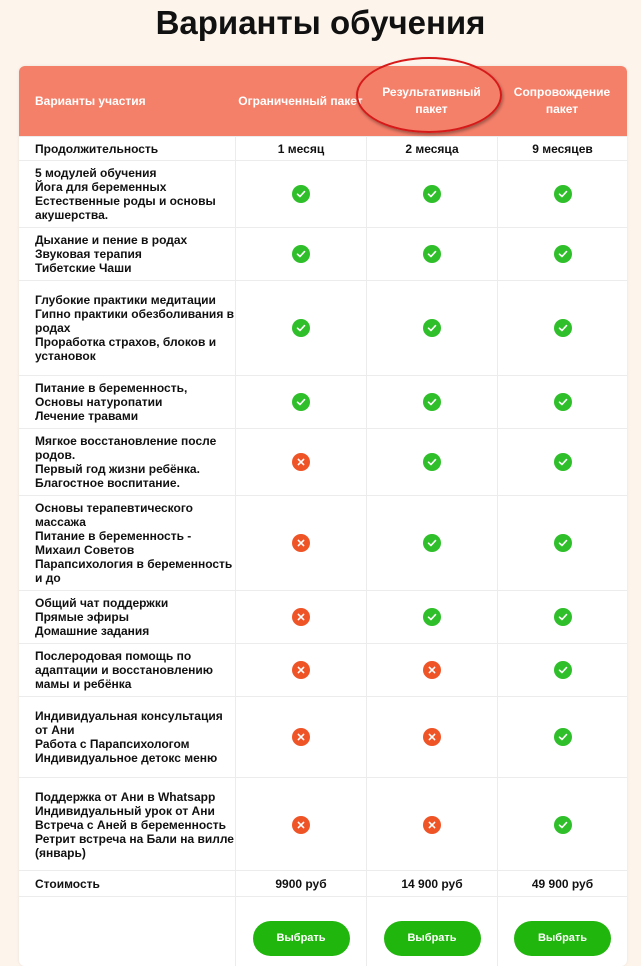 This screenshot has height=966, width=641. I want to click on price-value: 14 900 руб, so click(431, 883).